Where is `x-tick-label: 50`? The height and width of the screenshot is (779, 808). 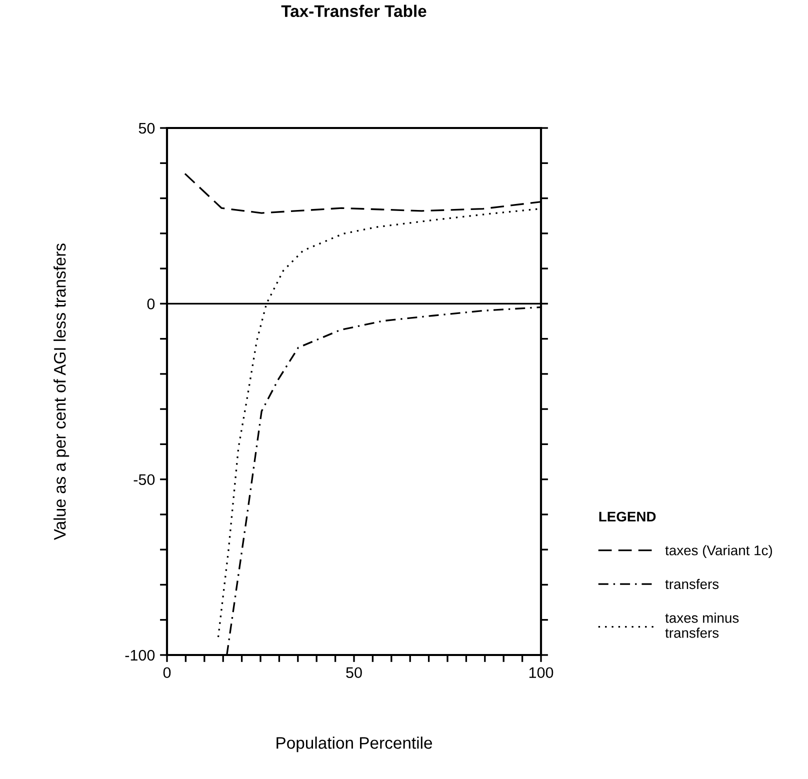
x-tick-label: 50 is located at coordinates (354, 672).